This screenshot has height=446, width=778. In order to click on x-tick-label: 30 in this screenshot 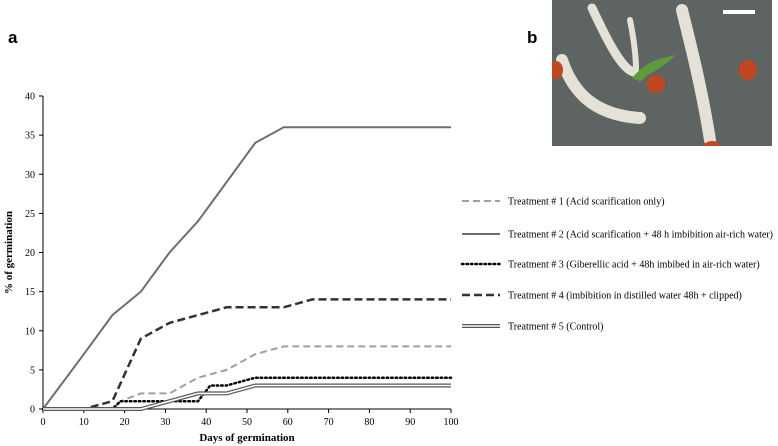, I will do `click(165, 422)`.